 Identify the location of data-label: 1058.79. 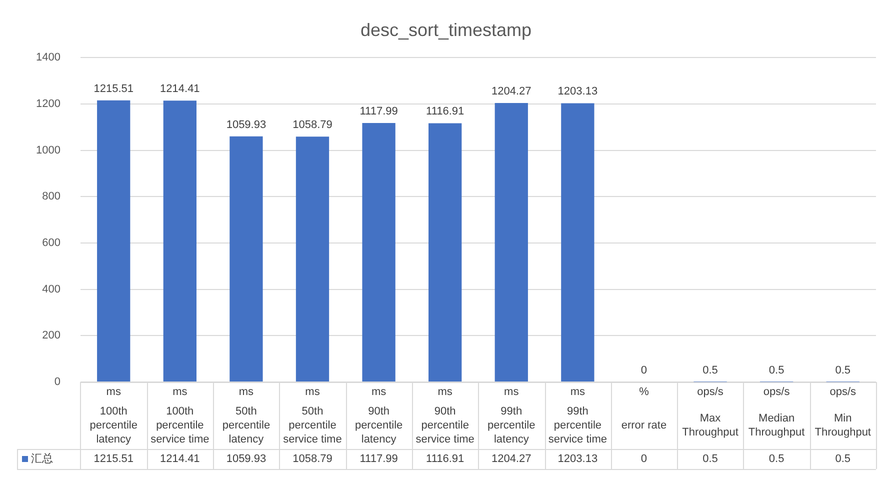
(312, 125).